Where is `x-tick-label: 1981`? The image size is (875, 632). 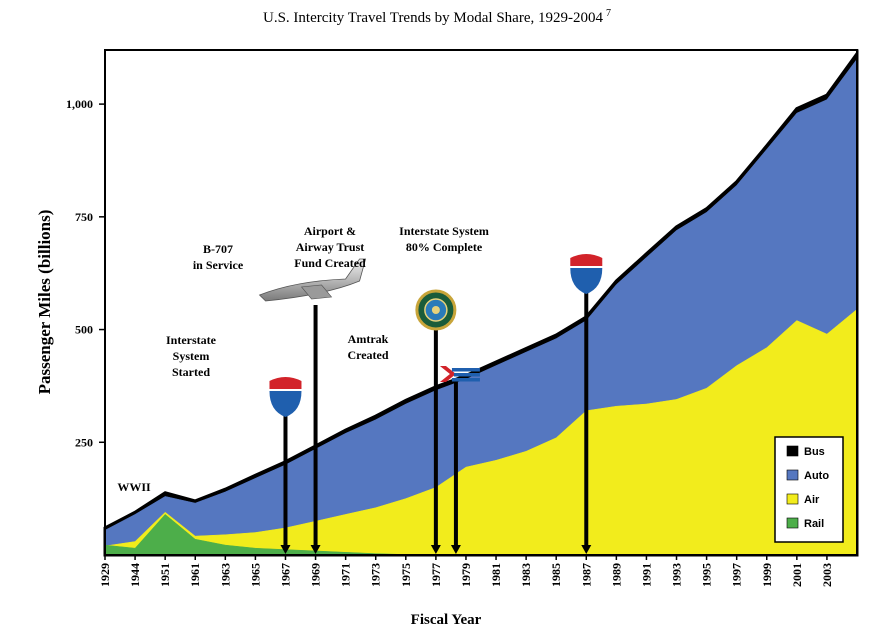 x-tick-label: 1981 is located at coordinates (496, 575).